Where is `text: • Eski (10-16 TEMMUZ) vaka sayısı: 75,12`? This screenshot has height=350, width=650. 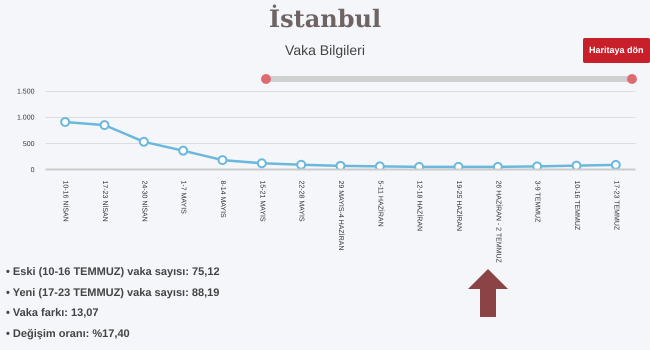 text: • Eski (10-16 TEMMUZ) vaka sayısı: 75,12 is located at coordinates (113, 272).